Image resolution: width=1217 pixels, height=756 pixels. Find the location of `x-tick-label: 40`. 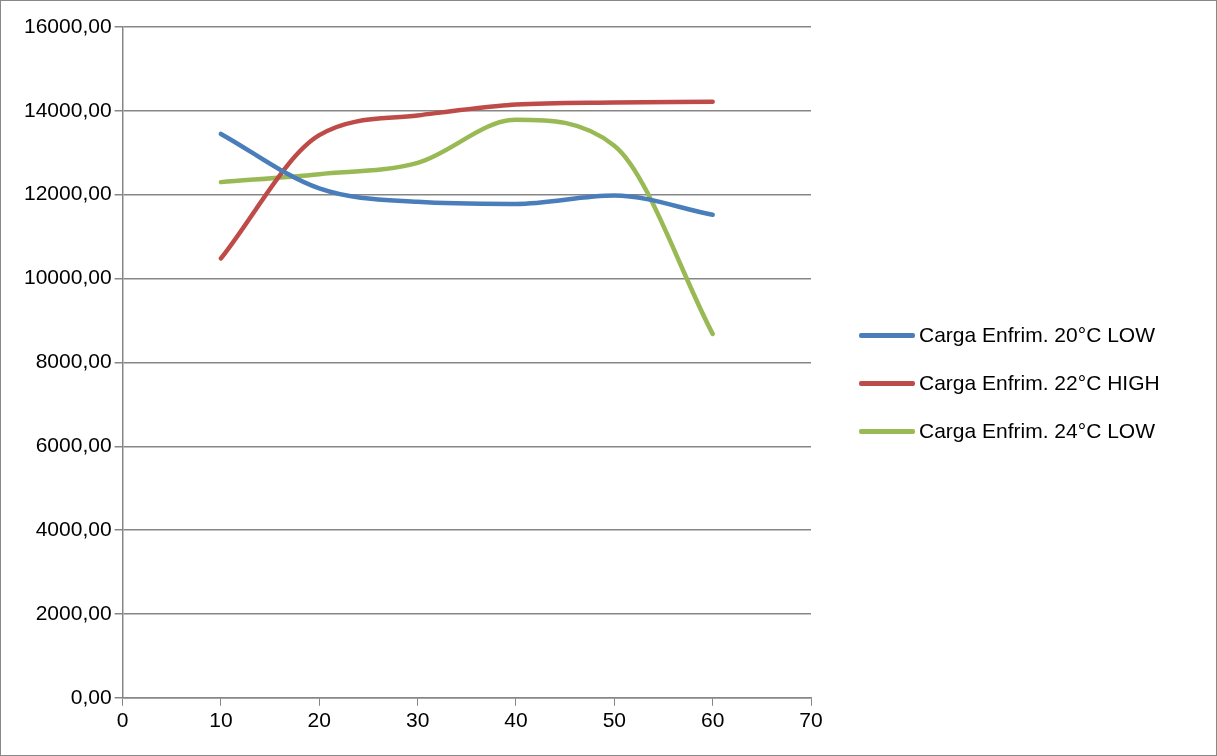

x-tick-label: 40 is located at coordinates (516, 720).